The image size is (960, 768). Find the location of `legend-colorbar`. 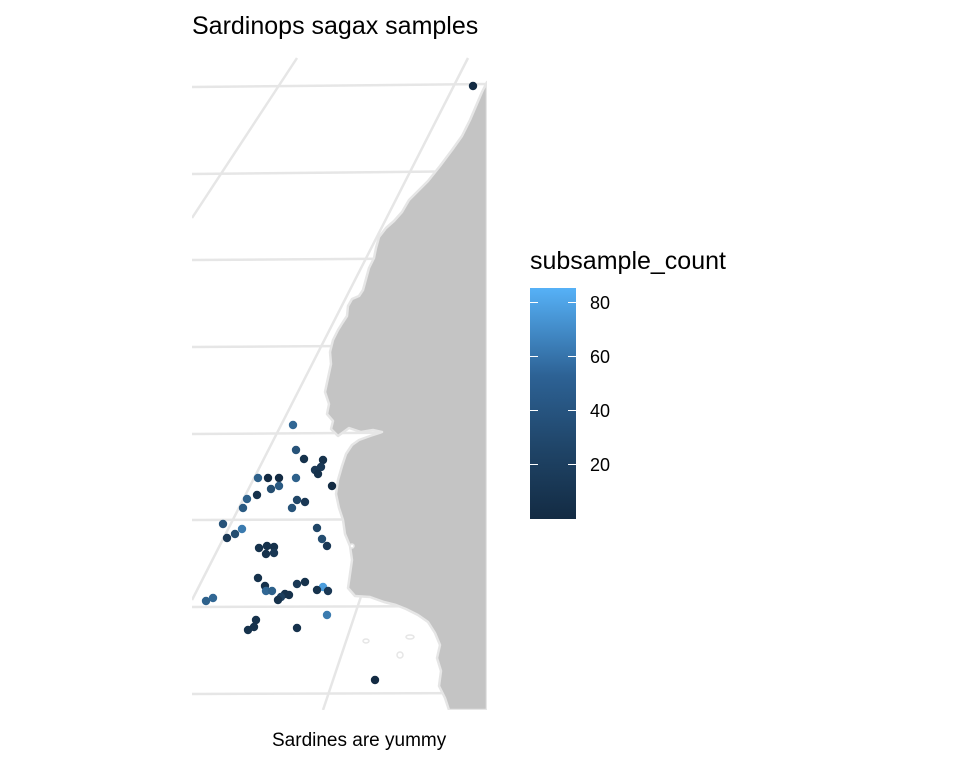

legend-colorbar is located at coordinates (553, 403).